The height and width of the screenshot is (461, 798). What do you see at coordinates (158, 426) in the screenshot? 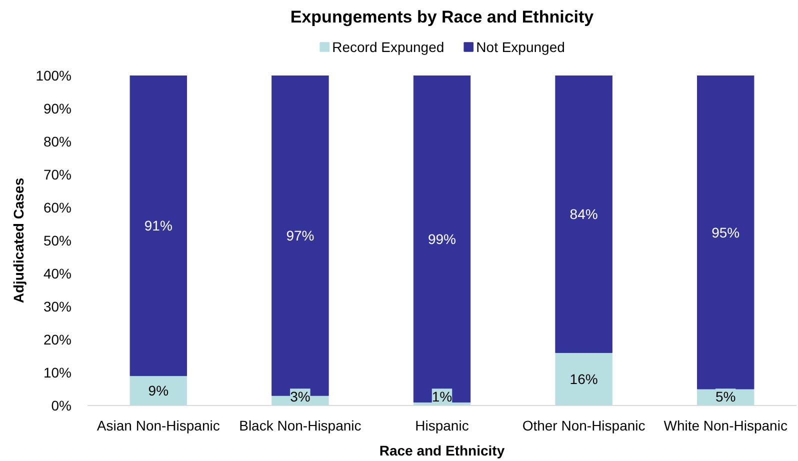
I see `x-tick-label: Asian Non-Hispanic` at bounding box center [158, 426].